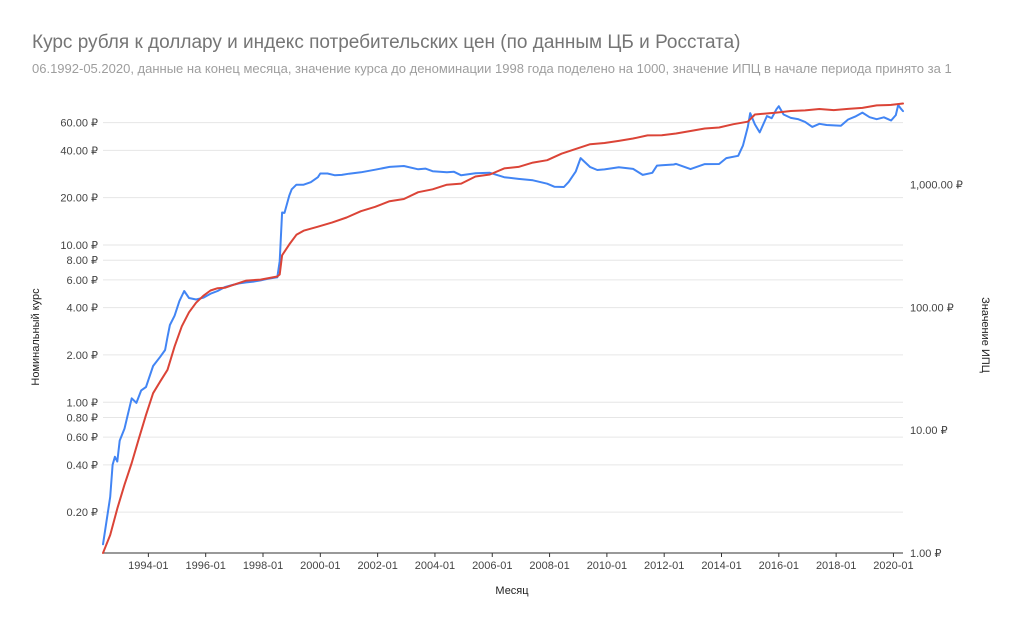  Describe the element at coordinates (664, 566) in the screenshot. I see `x-tick-label: 2012-01` at that location.